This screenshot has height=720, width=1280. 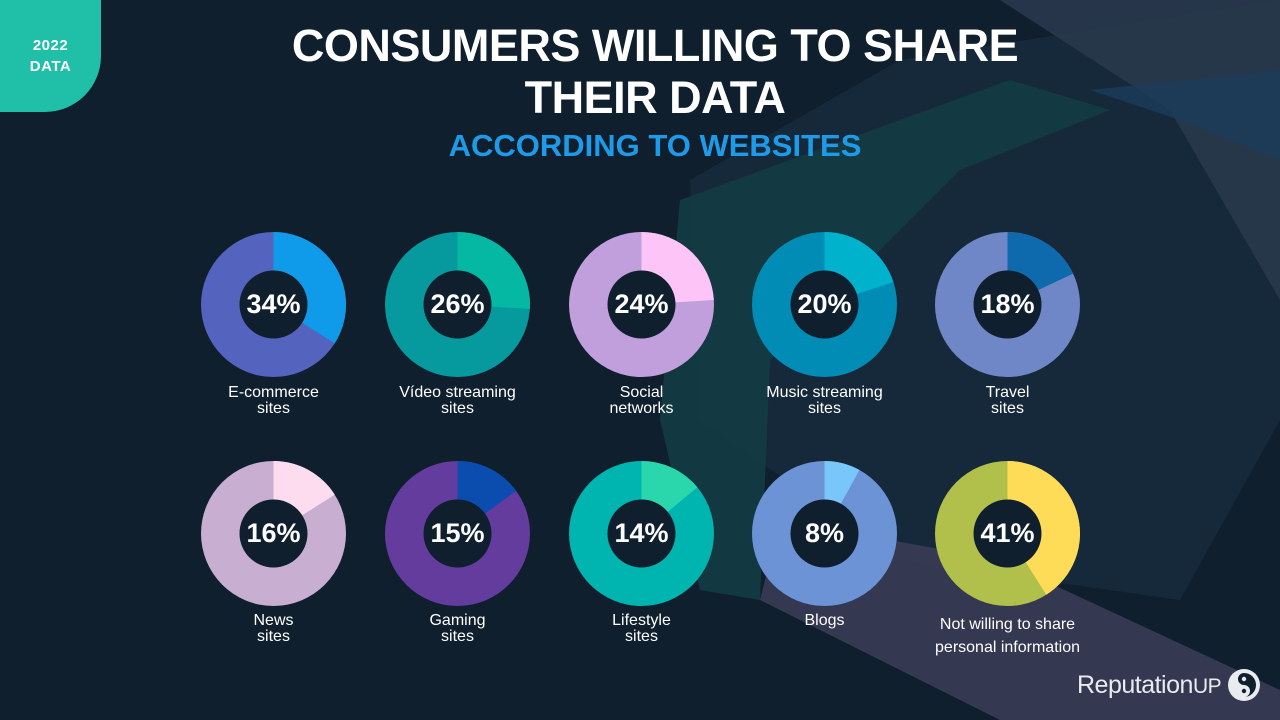 What do you see at coordinates (457, 620) in the screenshot?
I see `category-label-line: Gaming` at bounding box center [457, 620].